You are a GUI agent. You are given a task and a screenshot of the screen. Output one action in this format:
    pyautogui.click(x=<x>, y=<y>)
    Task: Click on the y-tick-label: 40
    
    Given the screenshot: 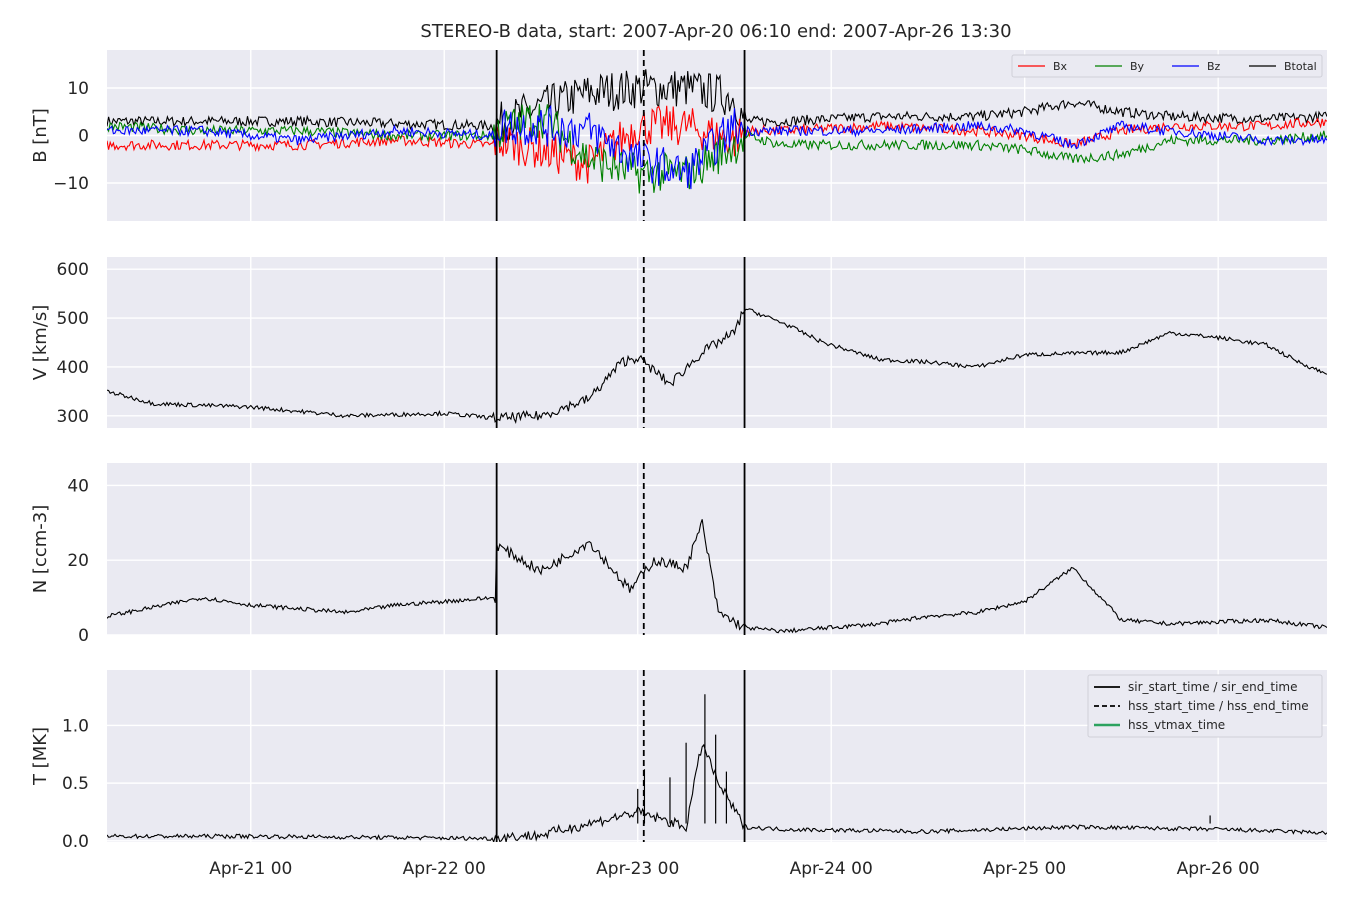 What is the action you would take?
    pyautogui.click(x=78, y=486)
    